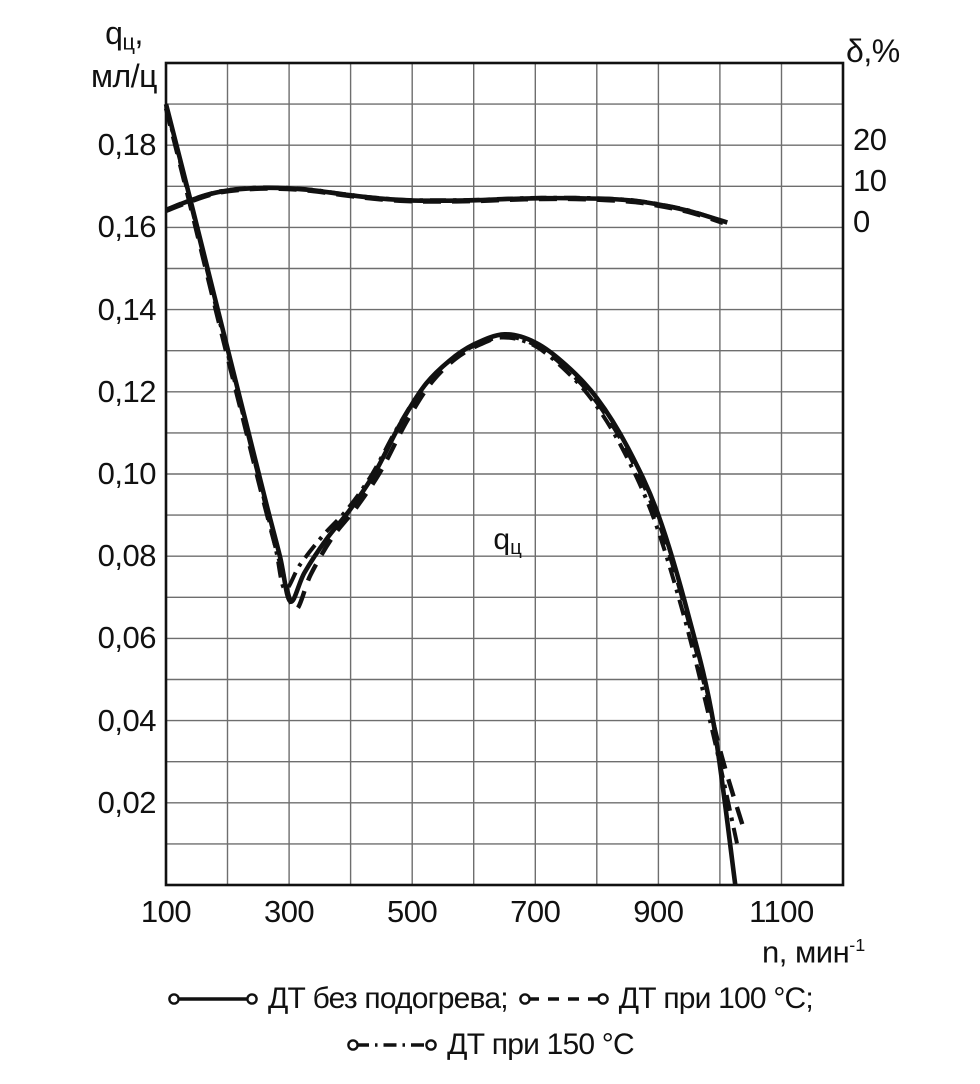 This screenshot has height=1084, width=980. What do you see at coordinates (127, 556) in the screenshot?
I see `y-left-tick-label: 0,08` at bounding box center [127, 556].